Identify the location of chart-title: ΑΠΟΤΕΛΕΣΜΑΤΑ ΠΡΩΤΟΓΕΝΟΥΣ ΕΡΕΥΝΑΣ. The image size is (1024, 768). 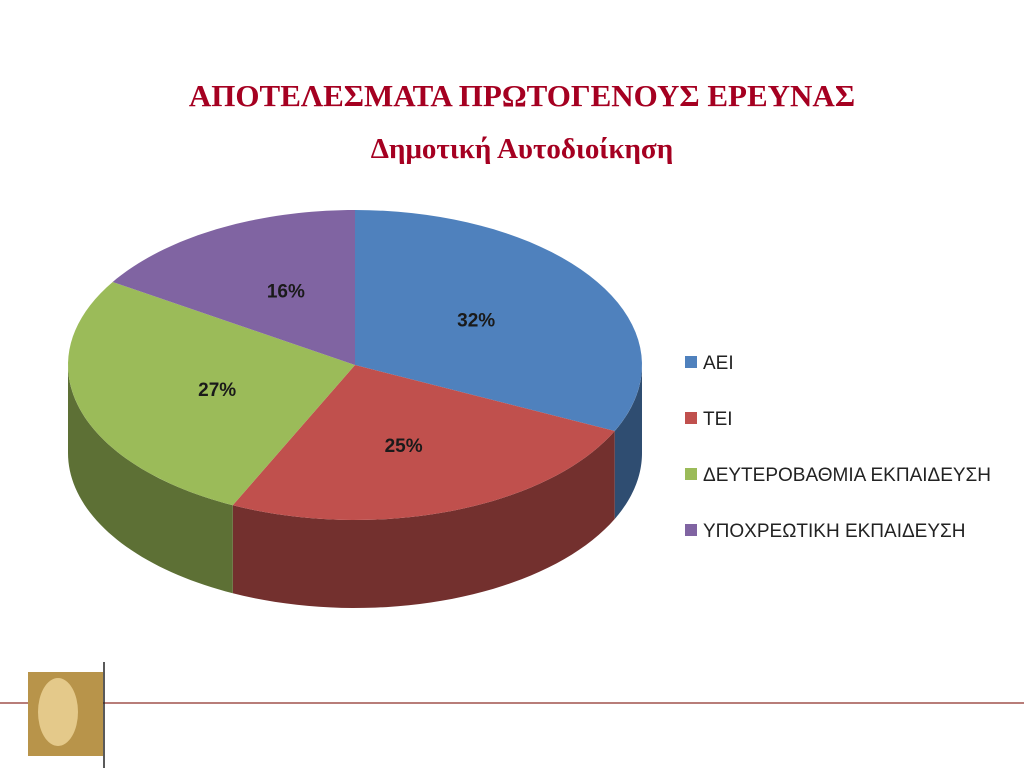
(522, 95).